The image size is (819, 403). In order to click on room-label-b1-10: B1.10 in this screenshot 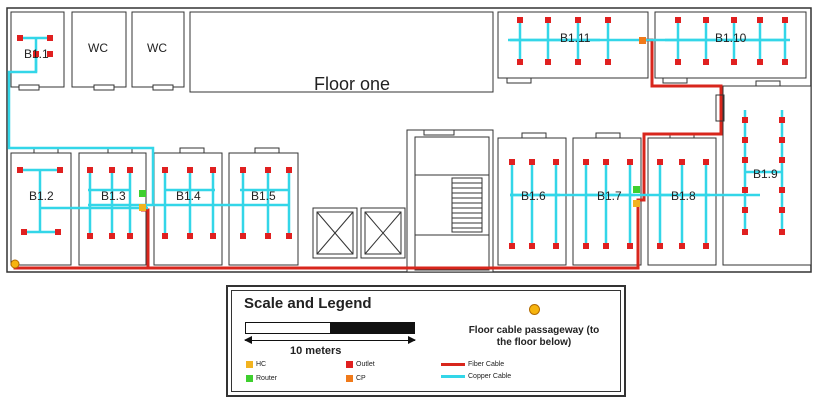, I will do `click(731, 38)`.